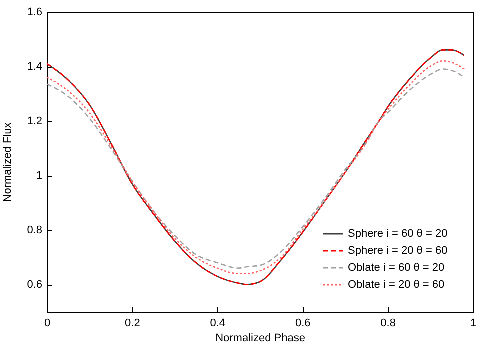 The height and width of the screenshot is (343, 490). Describe the element at coordinates (396, 285) in the screenshot. I see `legend-label: Oblate i = 20 θ = 60` at that location.